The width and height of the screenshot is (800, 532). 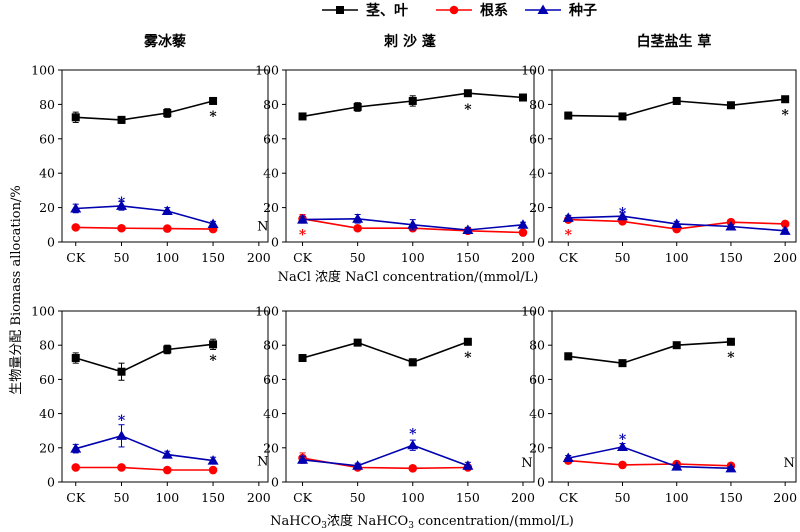 I want to click on legend-label-3: 种子, so click(x=582, y=10).